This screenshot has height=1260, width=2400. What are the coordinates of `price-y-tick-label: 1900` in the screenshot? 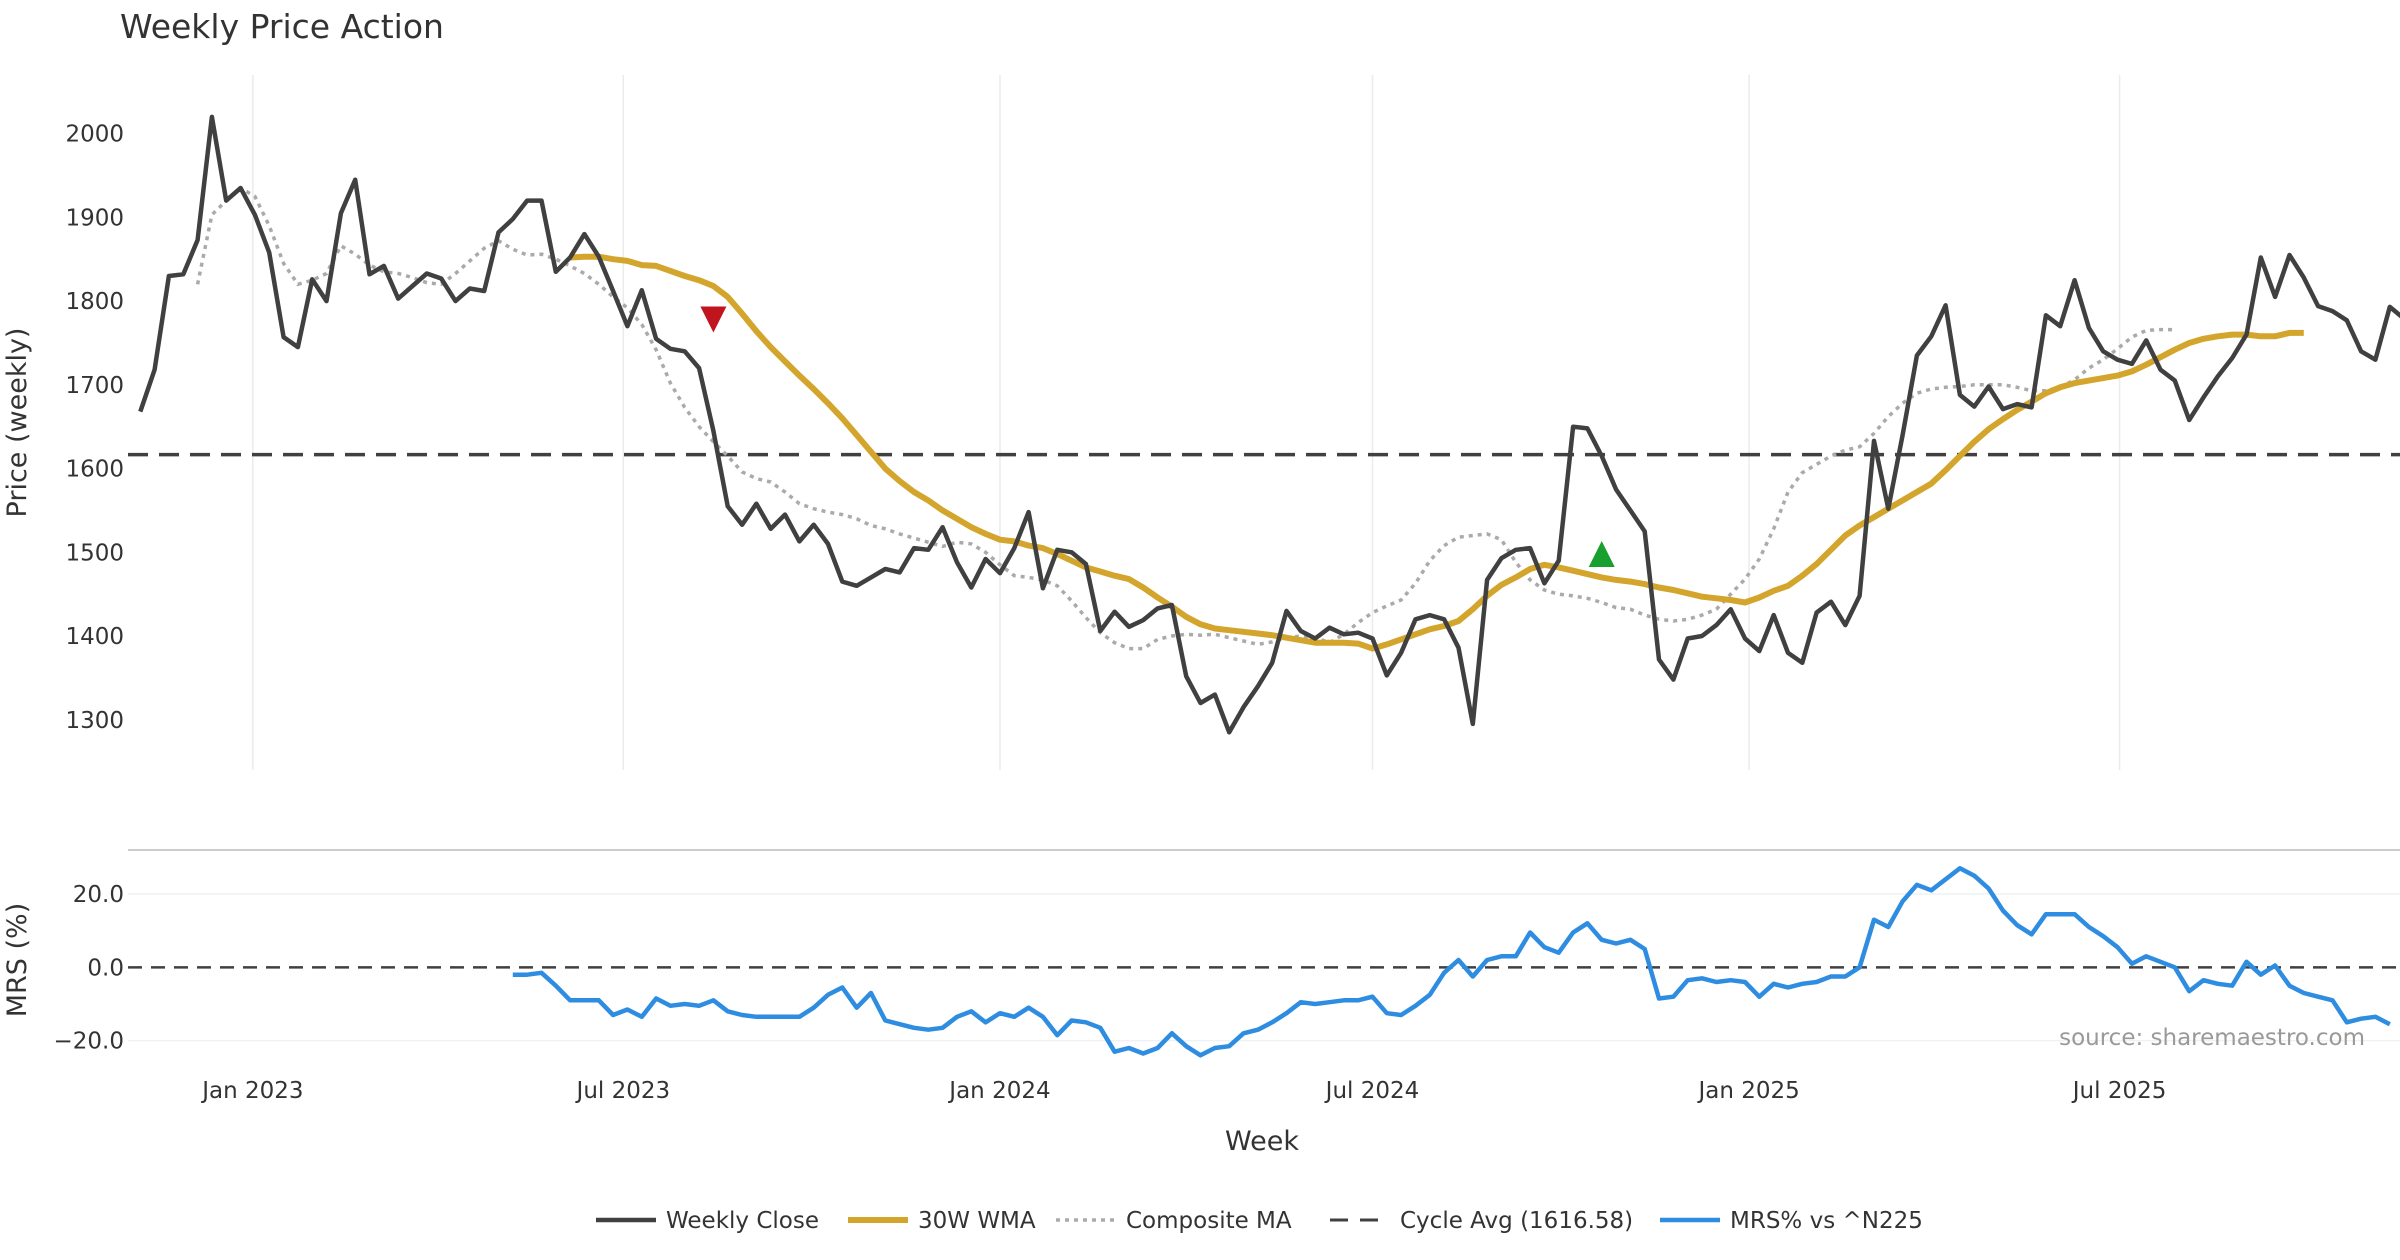 It's located at (94, 218).